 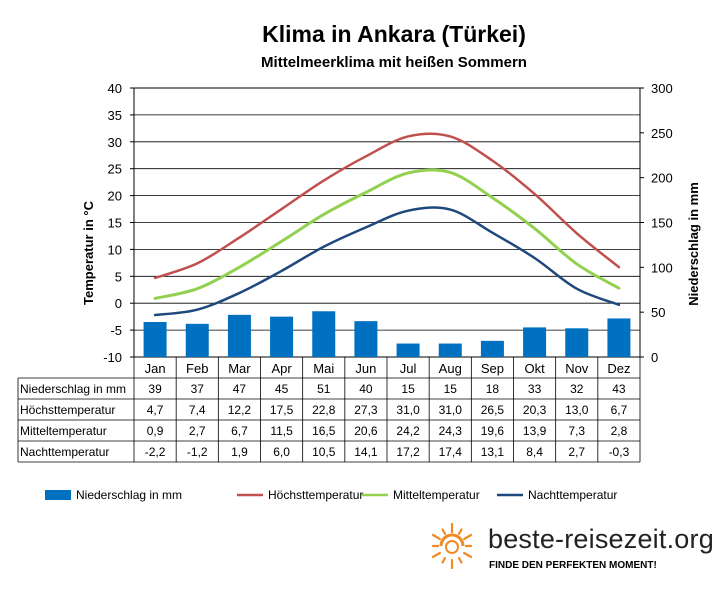 I want to click on legend-niederschlag-label: Niederschlag in mm, so click(x=129, y=495).